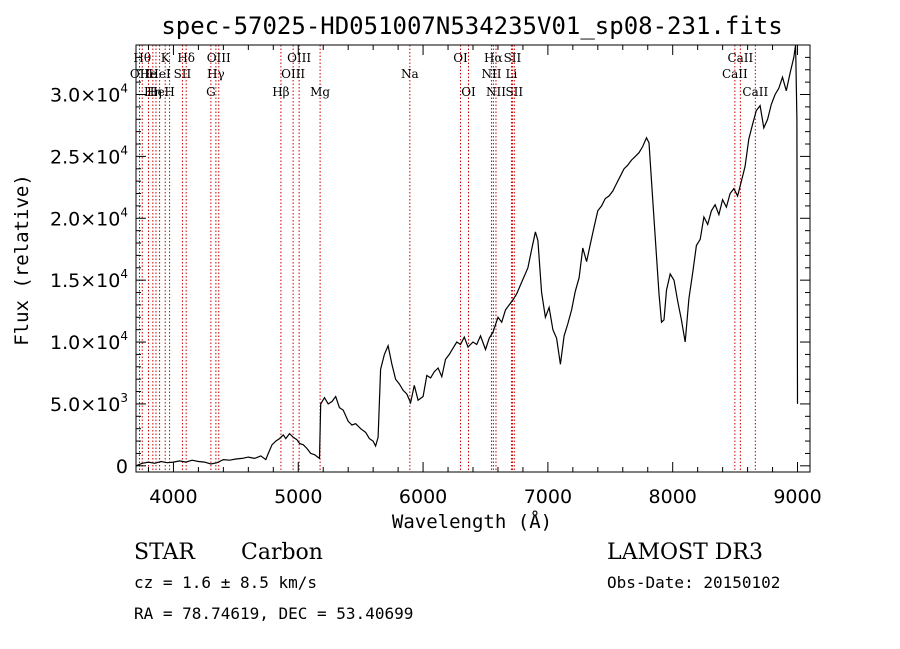 The image size is (900, 649). What do you see at coordinates (472, 521) in the screenshot?
I see `x-axis-label: Wavelength (Å)` at bounding box center [472, 521].